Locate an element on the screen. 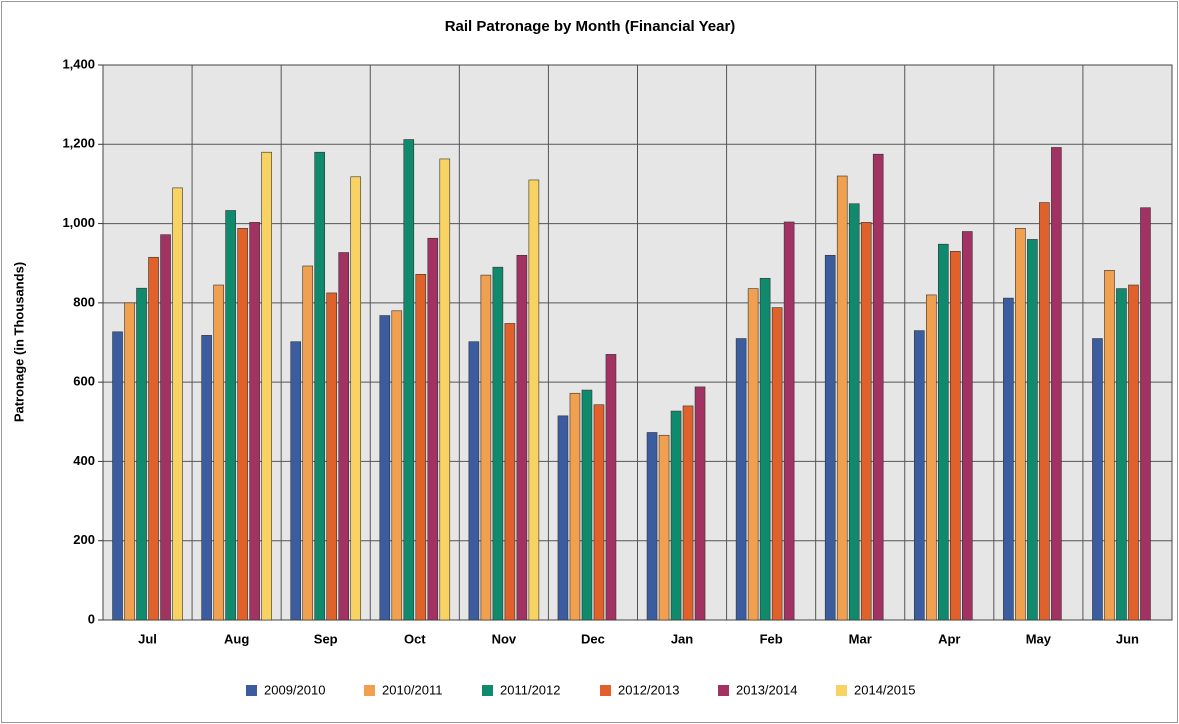 Image resolution: width=1179 pixels, height=724 pixels. x-tick-label: Nov is located at coordinates (504, 638).